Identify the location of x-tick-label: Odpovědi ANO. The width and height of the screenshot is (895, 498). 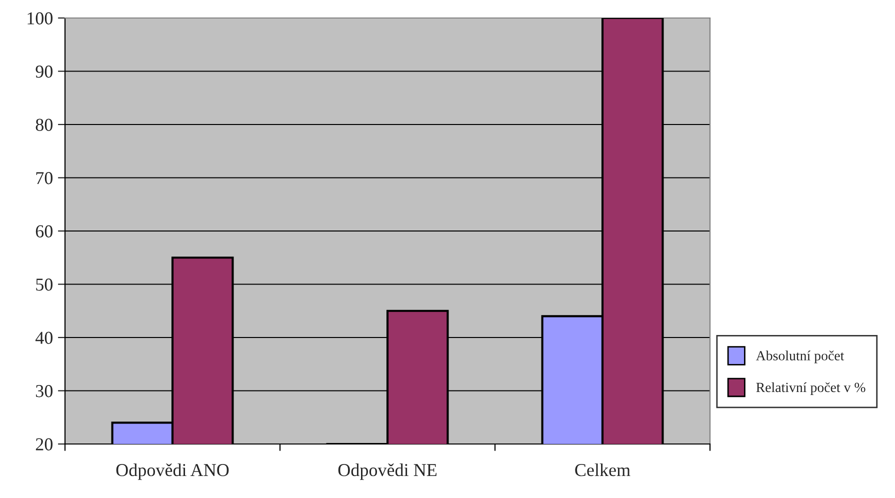
(172, 471).